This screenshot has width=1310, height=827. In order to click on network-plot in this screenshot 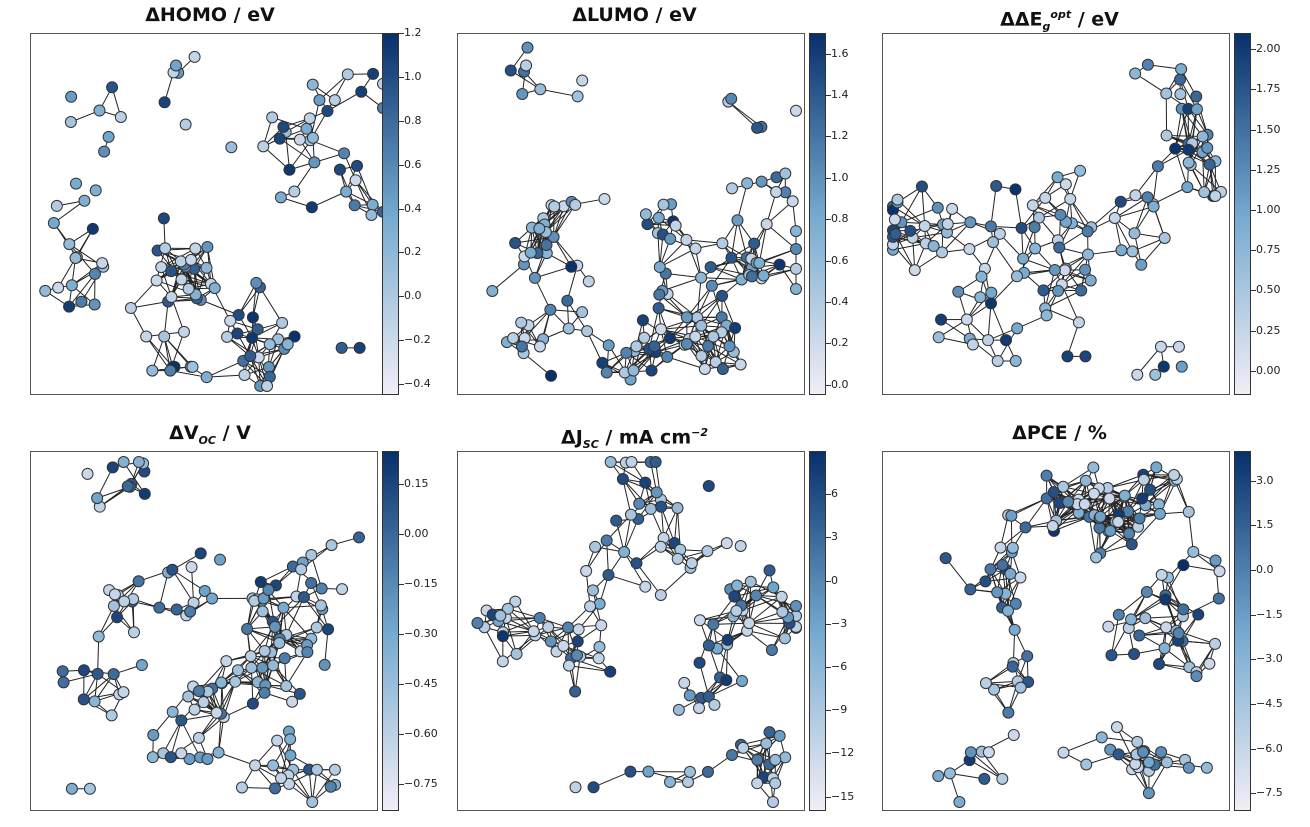, I will do `click(211, 214)`.